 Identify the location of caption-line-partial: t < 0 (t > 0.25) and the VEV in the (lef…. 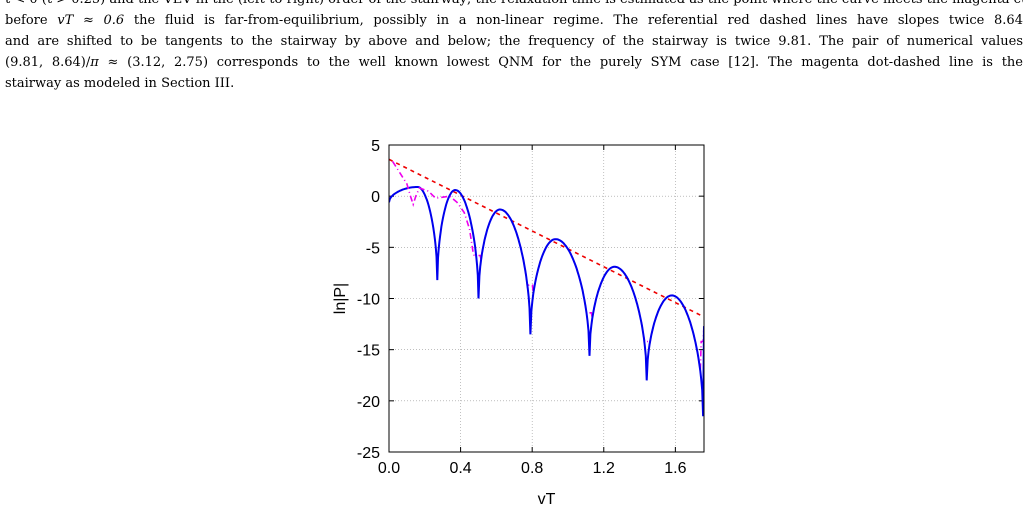
(514, 5).